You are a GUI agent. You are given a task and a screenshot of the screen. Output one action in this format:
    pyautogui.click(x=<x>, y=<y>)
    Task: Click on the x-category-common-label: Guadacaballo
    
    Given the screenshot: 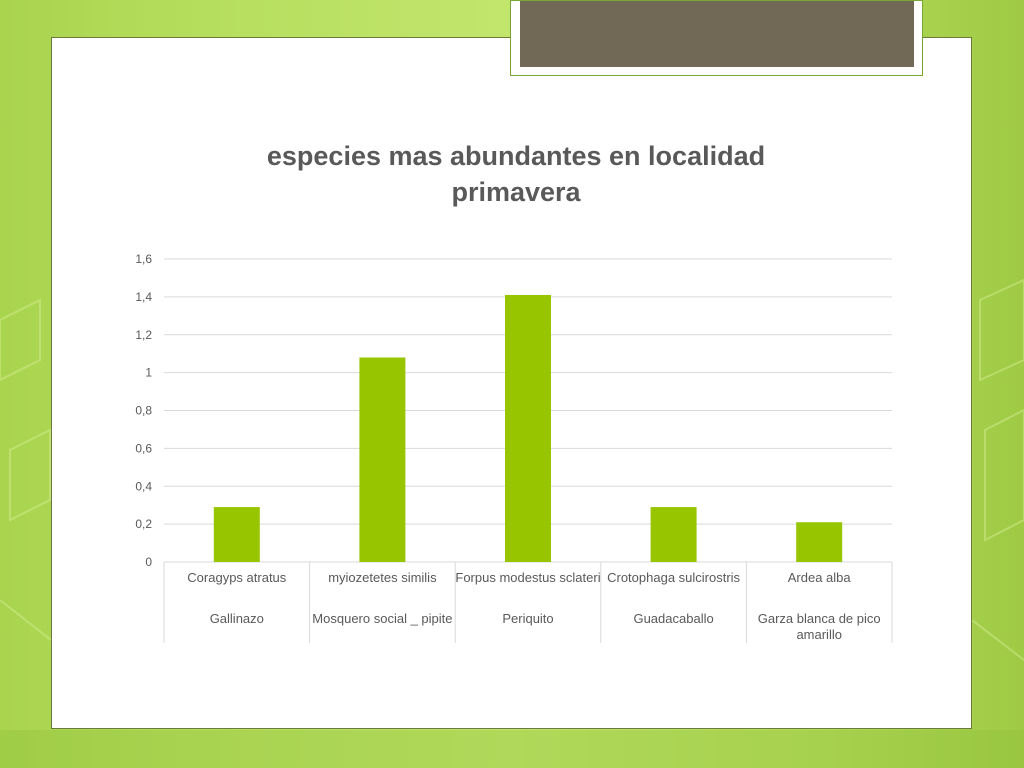 What is the action you would take?
    pyautogui.click(x=673, y=618)
    